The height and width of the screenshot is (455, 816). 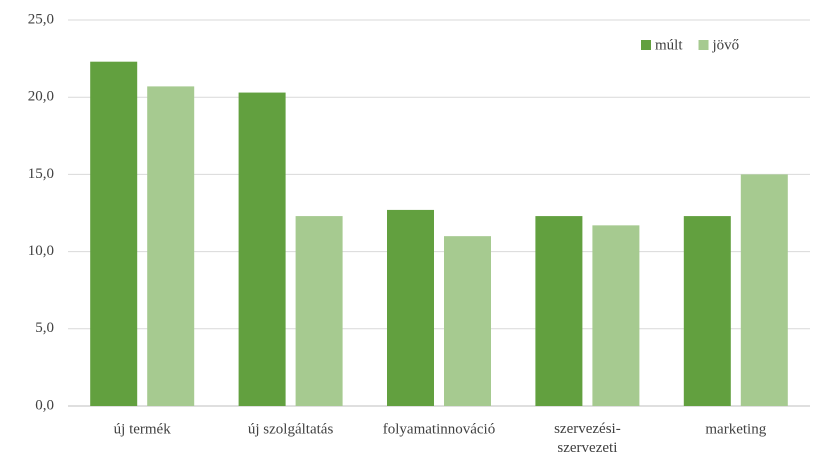 What do you see at coordinates (41, 251) in the screenshot?
I see `y-tick-label: 10,0` at bounding box center [41, 251].